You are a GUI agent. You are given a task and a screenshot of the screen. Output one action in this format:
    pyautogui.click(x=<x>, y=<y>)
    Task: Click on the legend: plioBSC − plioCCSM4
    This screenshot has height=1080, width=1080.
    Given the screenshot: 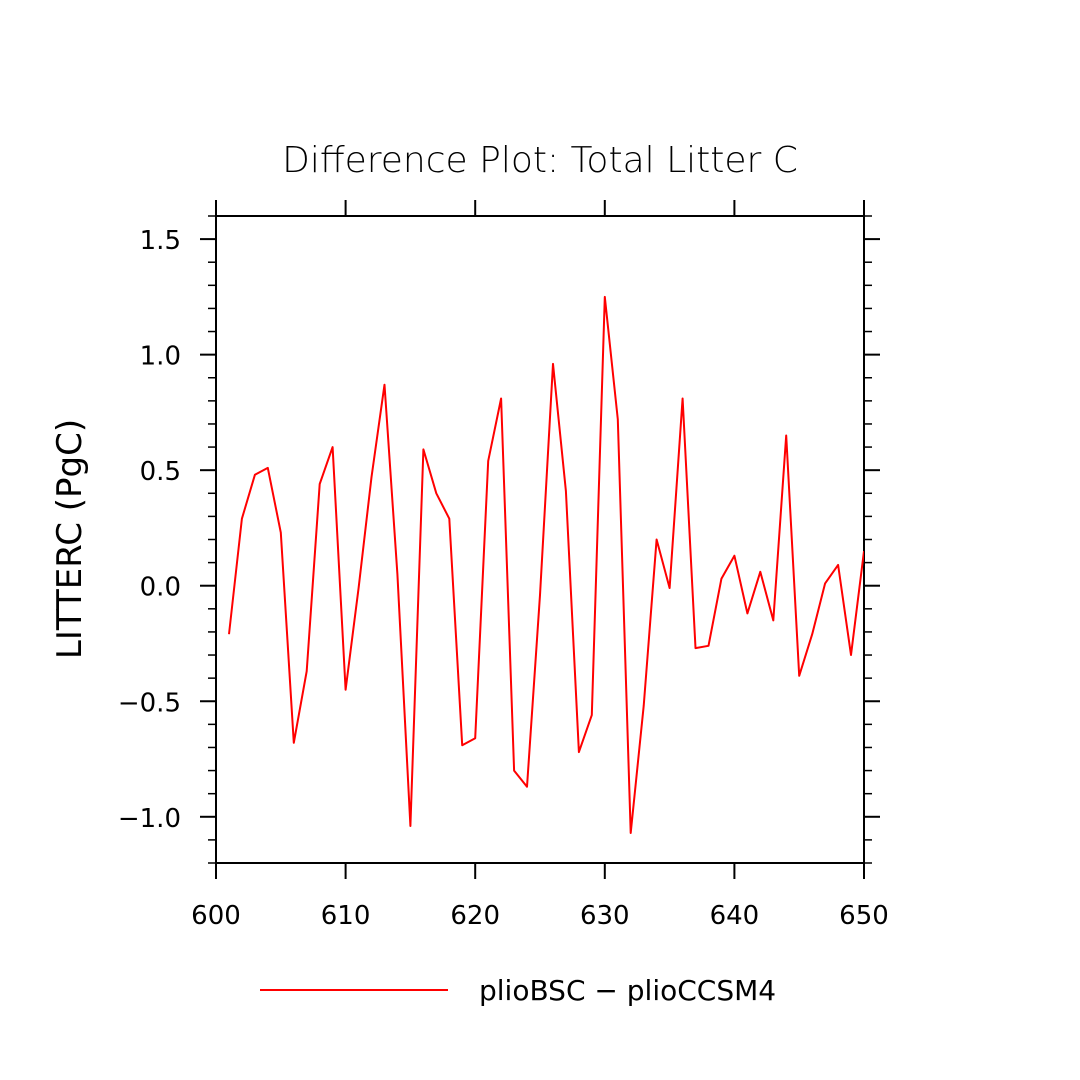 What is the action you would take?
    pyautogui.click(x=518, y=990)
    